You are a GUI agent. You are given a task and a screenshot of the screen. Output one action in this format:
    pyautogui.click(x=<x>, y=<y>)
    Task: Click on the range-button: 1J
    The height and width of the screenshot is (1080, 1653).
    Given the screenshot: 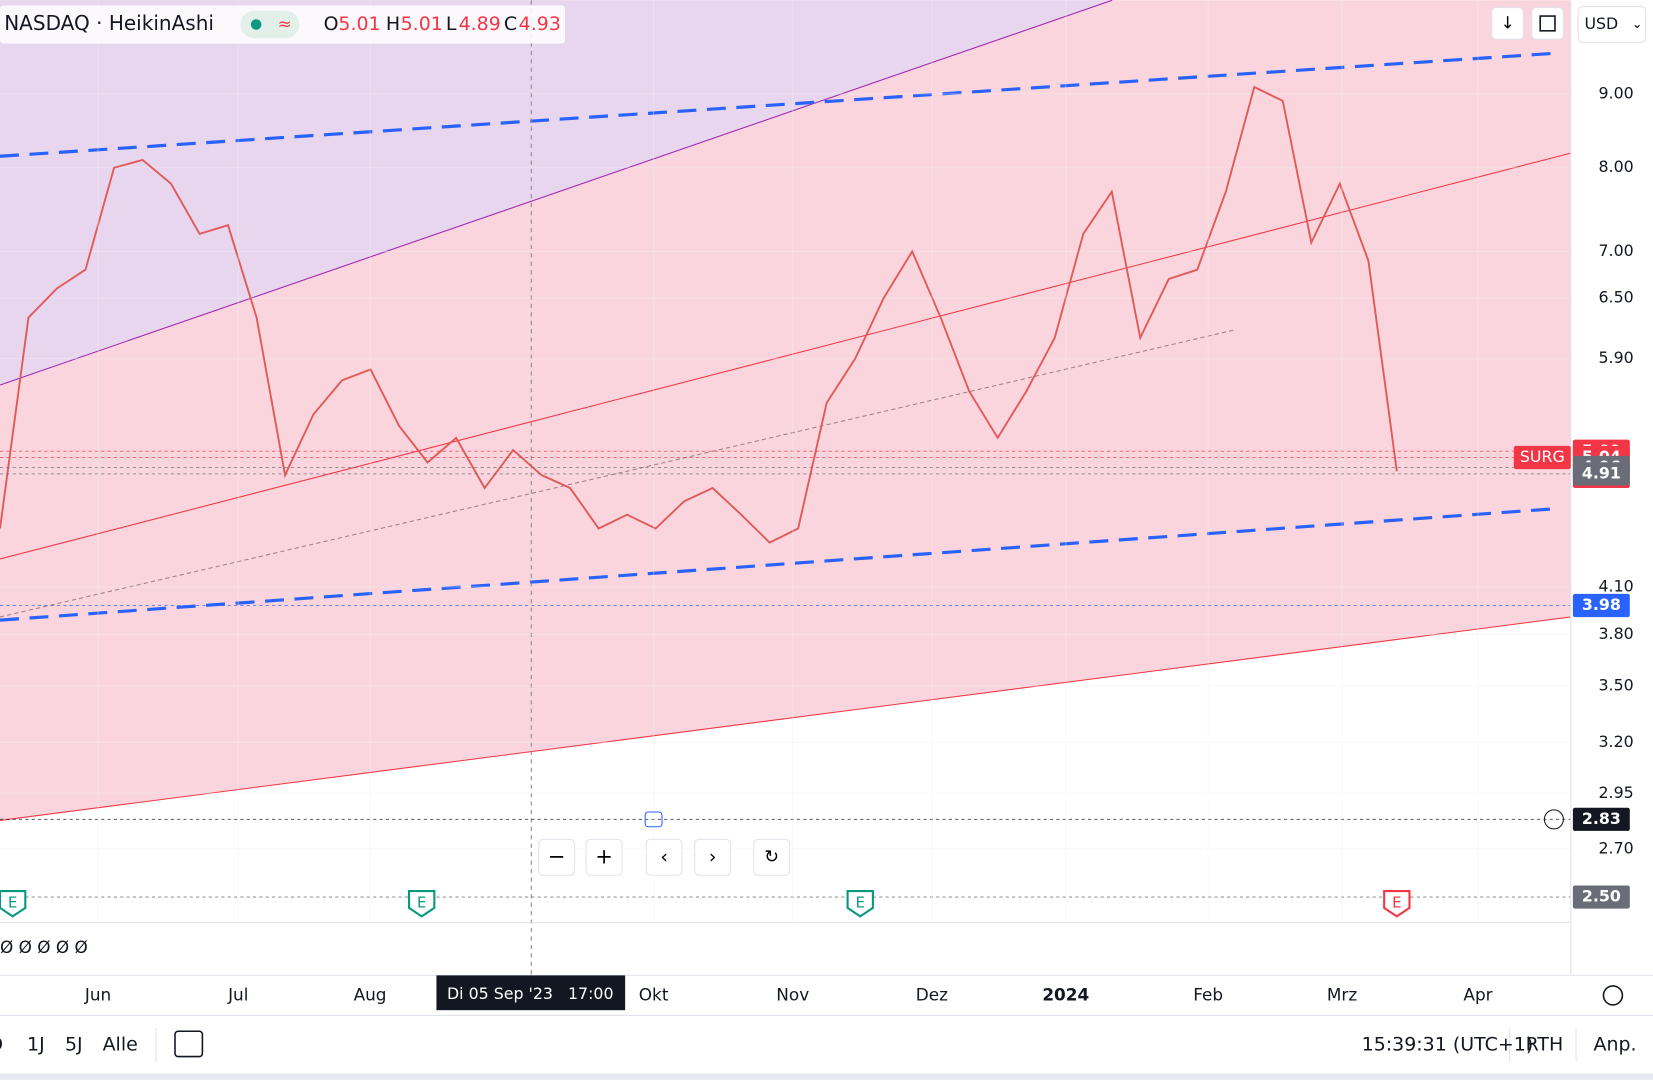 What is the action you would take?
    pyautogui.click(x=36, y=1044)
    